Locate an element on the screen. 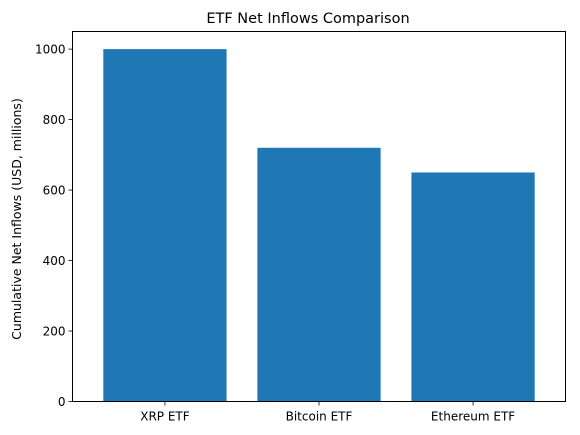  y-axis-ticks: 0 200 400 600 800 1000 is located at coordinates (54, 226).